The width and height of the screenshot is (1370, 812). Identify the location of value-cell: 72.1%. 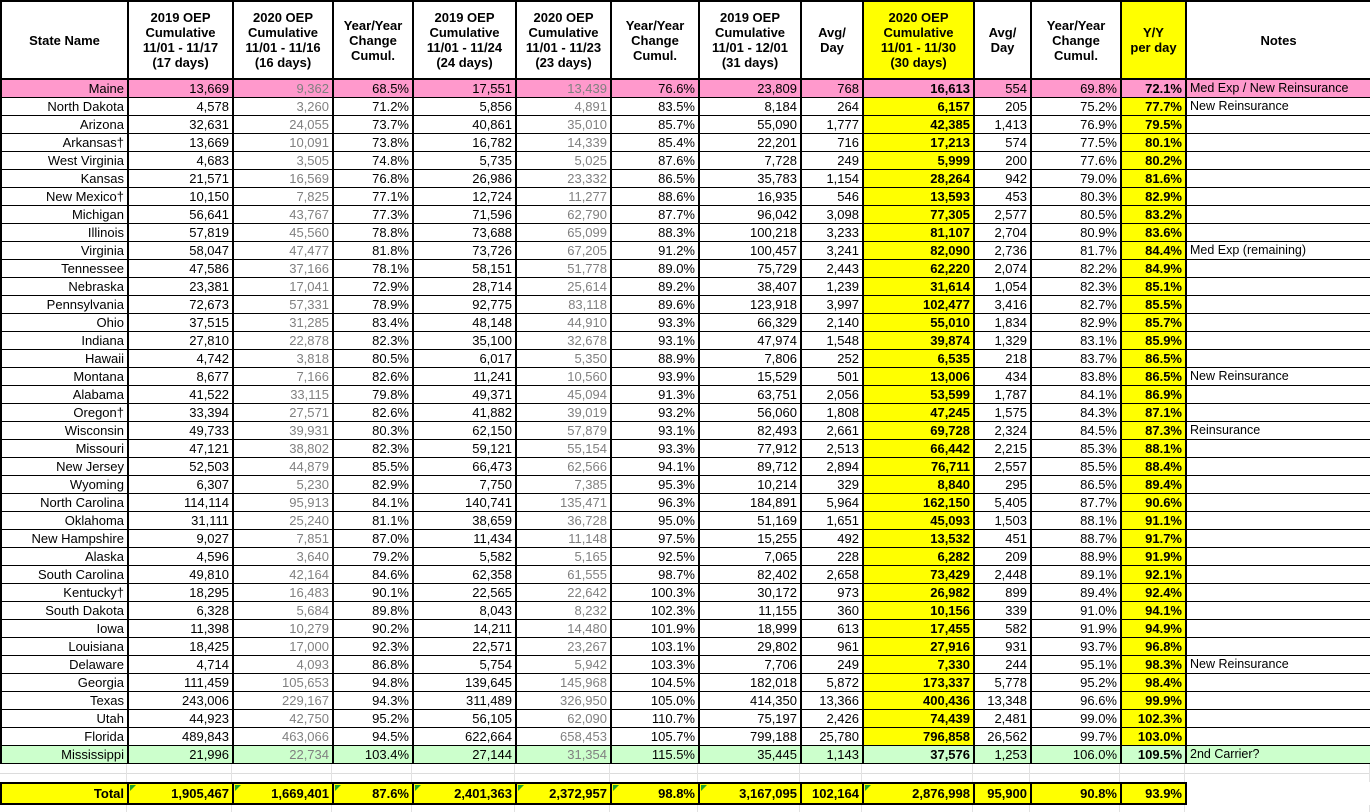
(1153, 88).